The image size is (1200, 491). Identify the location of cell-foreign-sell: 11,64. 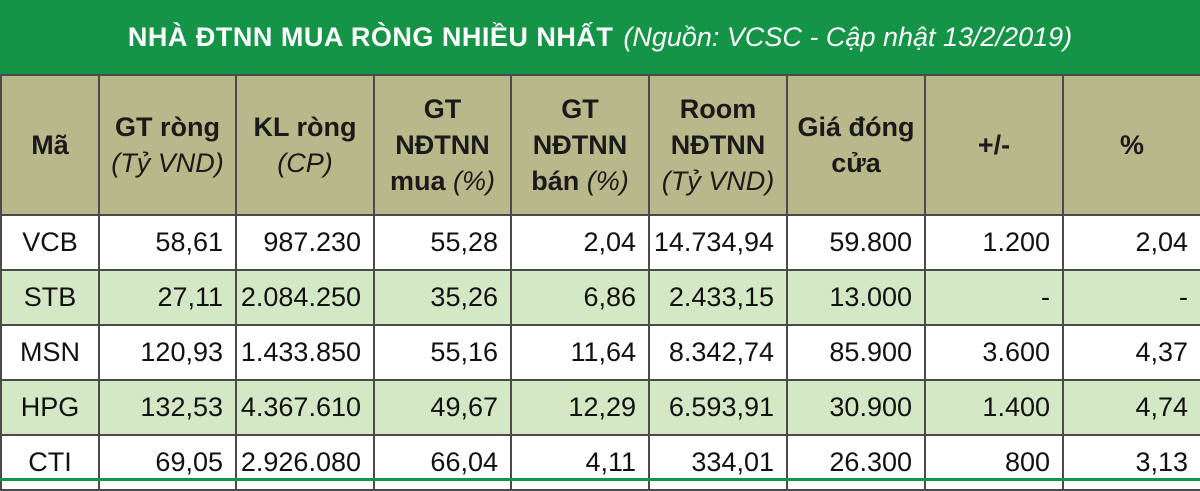
(580, 352).